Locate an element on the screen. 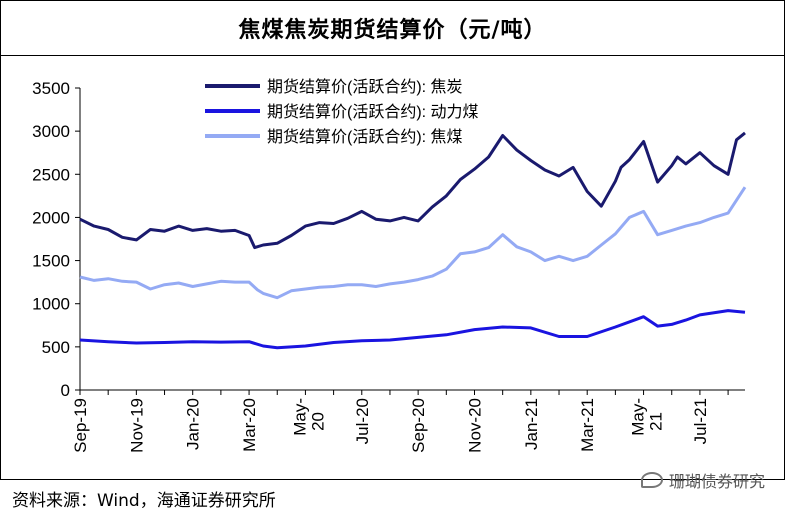 This screenshot has height=516, width=787. x-tick-label: Jul-21 is located at coordinates (700, 421).